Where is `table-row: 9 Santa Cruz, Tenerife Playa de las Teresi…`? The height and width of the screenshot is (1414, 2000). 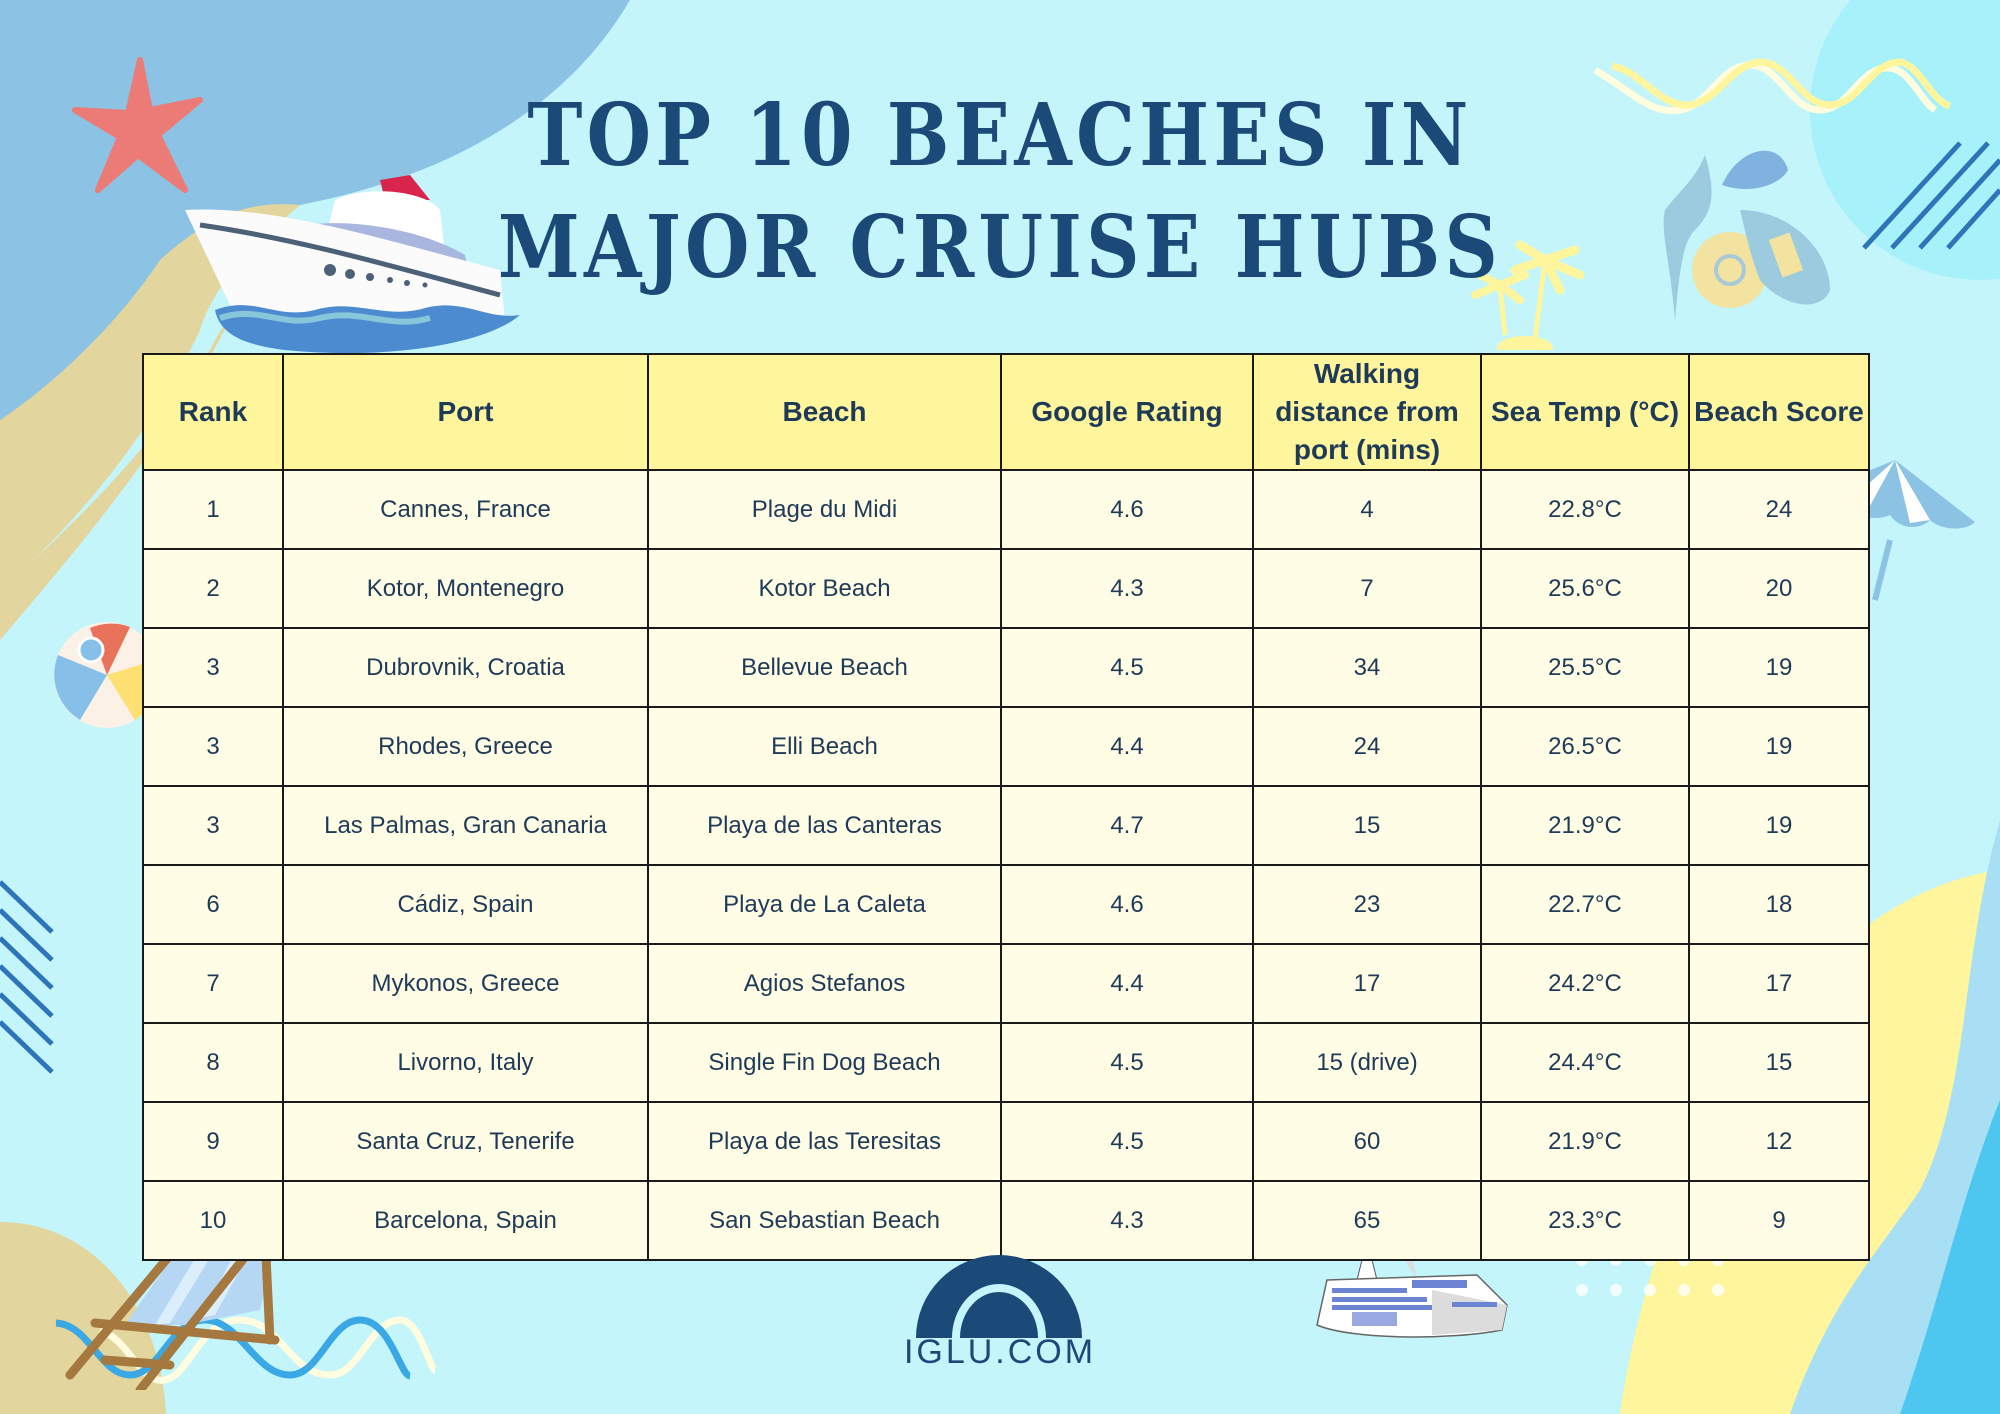 table-row: 9 Santa Cruz, Tenerife Playa de las Teresi… is located at coordinates (1006, 1141).